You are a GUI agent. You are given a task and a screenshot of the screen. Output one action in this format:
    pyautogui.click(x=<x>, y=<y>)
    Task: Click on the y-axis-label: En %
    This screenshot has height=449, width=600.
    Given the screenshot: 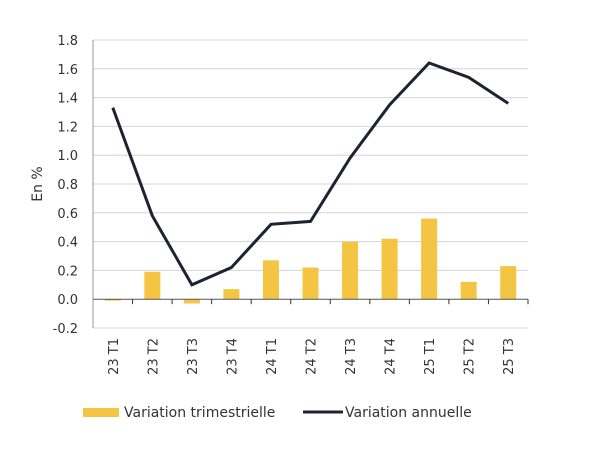 What is the action you would take?
    pyautogui.click(x=38, y=183)
    